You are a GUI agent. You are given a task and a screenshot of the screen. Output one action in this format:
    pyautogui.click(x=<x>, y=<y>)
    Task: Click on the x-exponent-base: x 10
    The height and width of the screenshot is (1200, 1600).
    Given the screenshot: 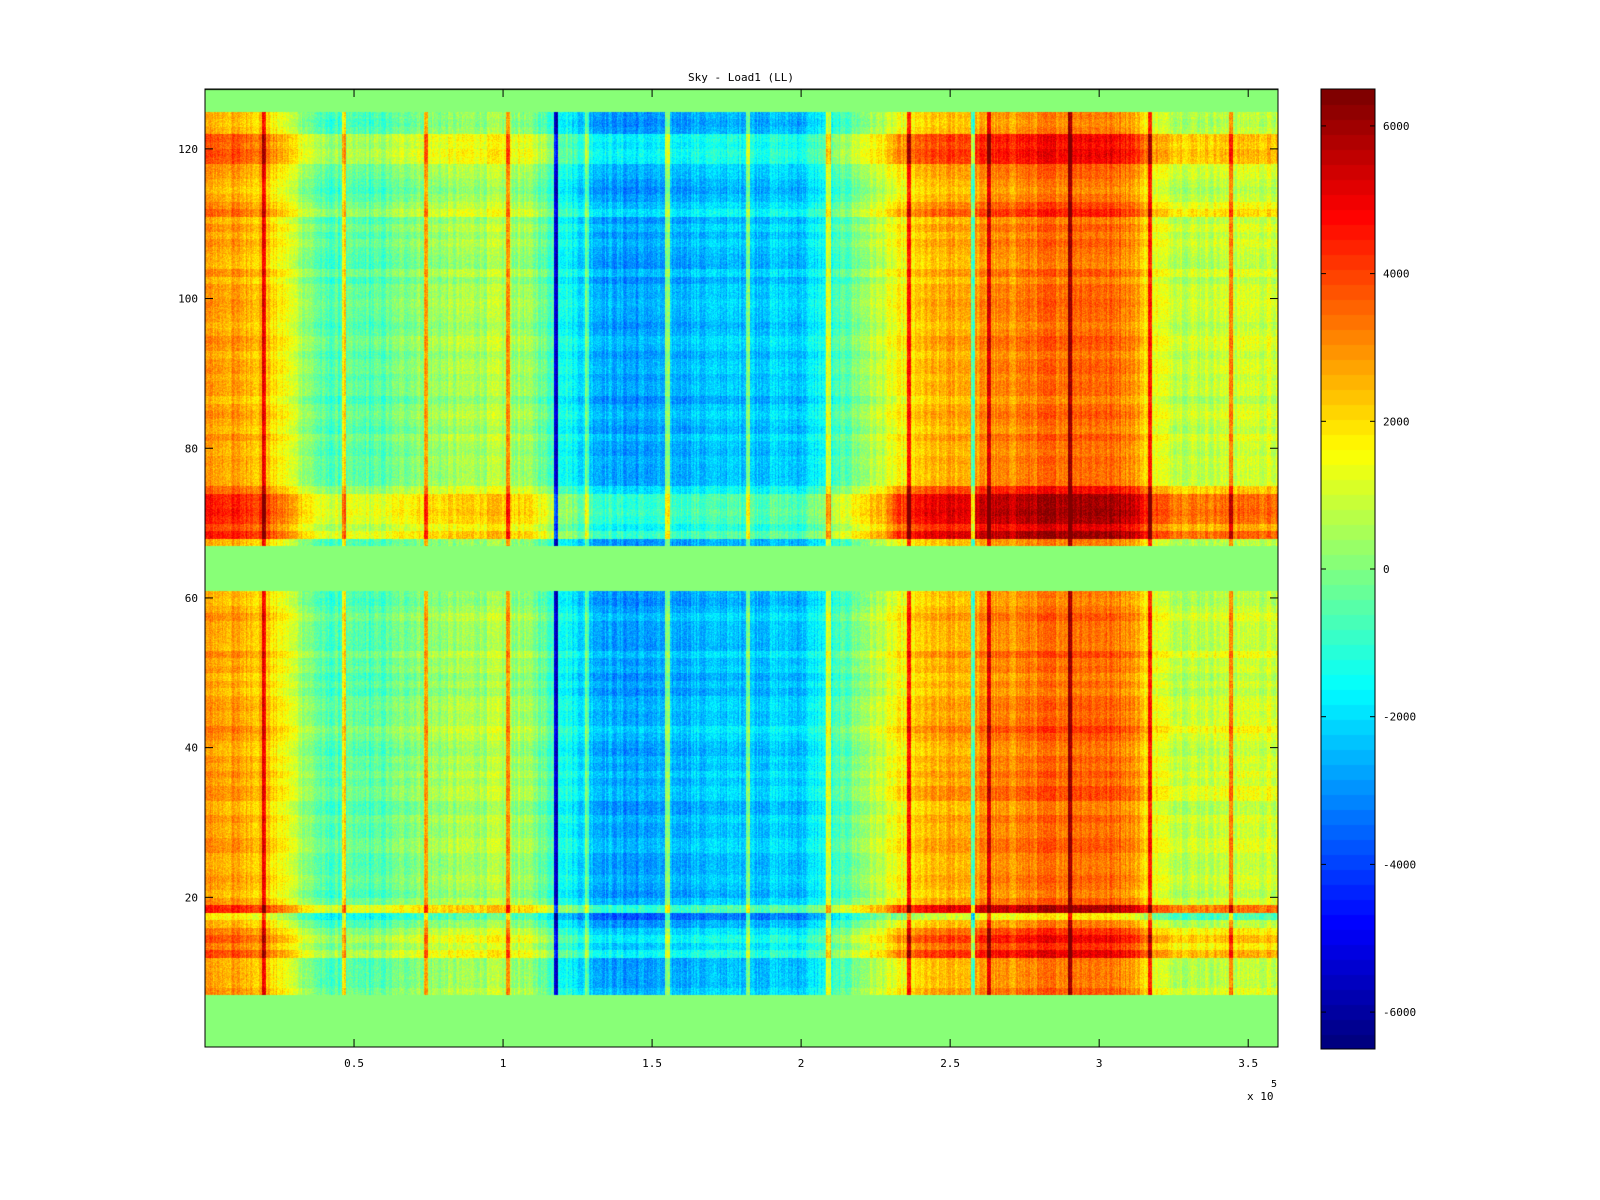 What is the action you would take?
    pyautogui.click(x=1260, y=1096)
    